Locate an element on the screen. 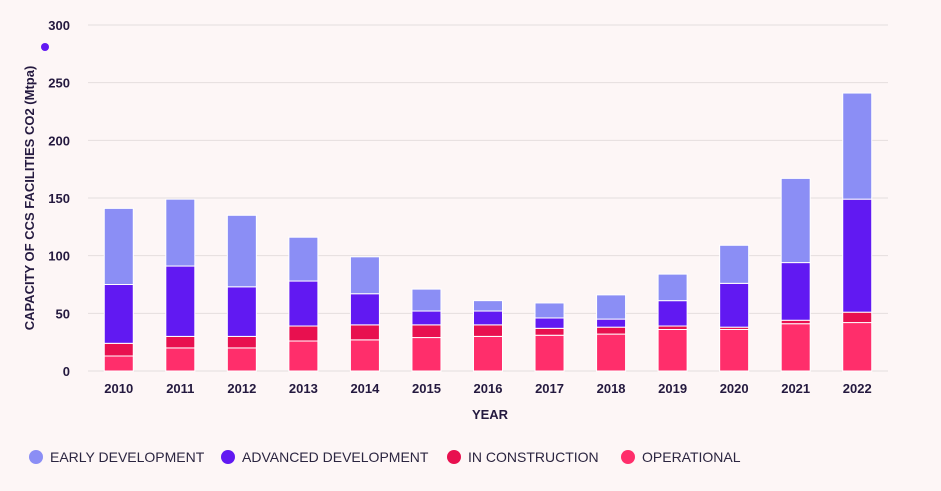  x-tick-label: 2020 is located at coordinates (734, 388).